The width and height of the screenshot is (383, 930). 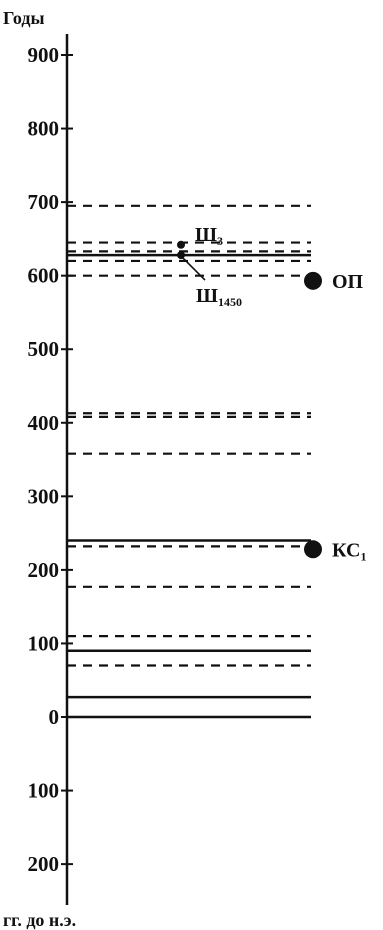 I want to click on x-axis-title: гг. до н.э., so click(x=39, y=920).